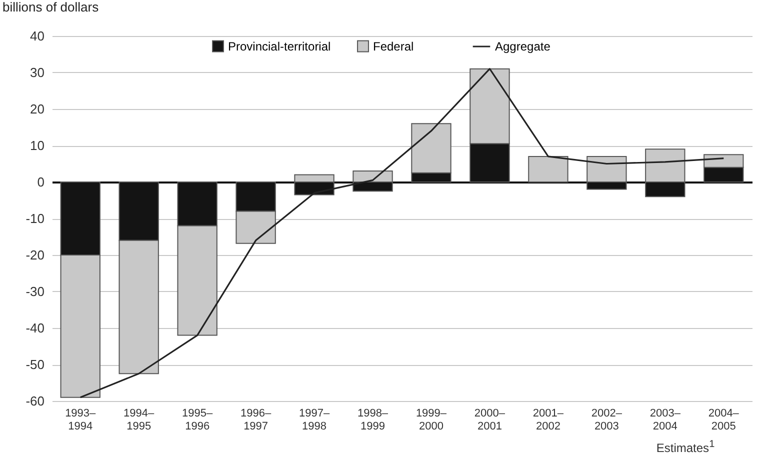 The width and height of the screenshot is (761, 459). What do you see at coordinates (198, 420) in the screenshot?
I see `x-tick-label: 1995–1996` at bounding box center [198, 420].